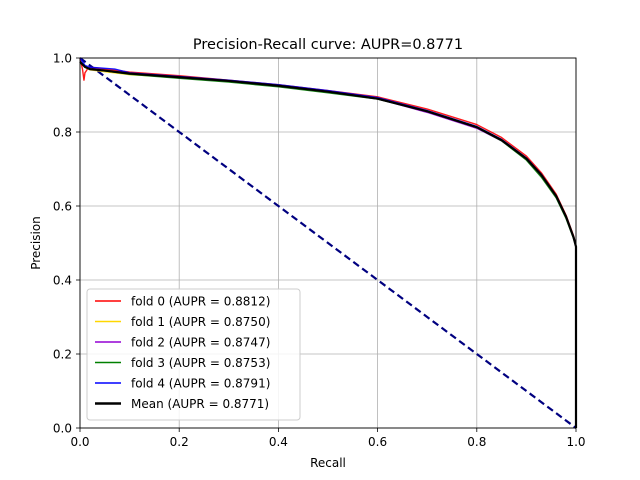  What do you see at coordinates (179, 442) in the screenshot?
I see `x-tick-label: 0.2` at bounding box center [179, 442].